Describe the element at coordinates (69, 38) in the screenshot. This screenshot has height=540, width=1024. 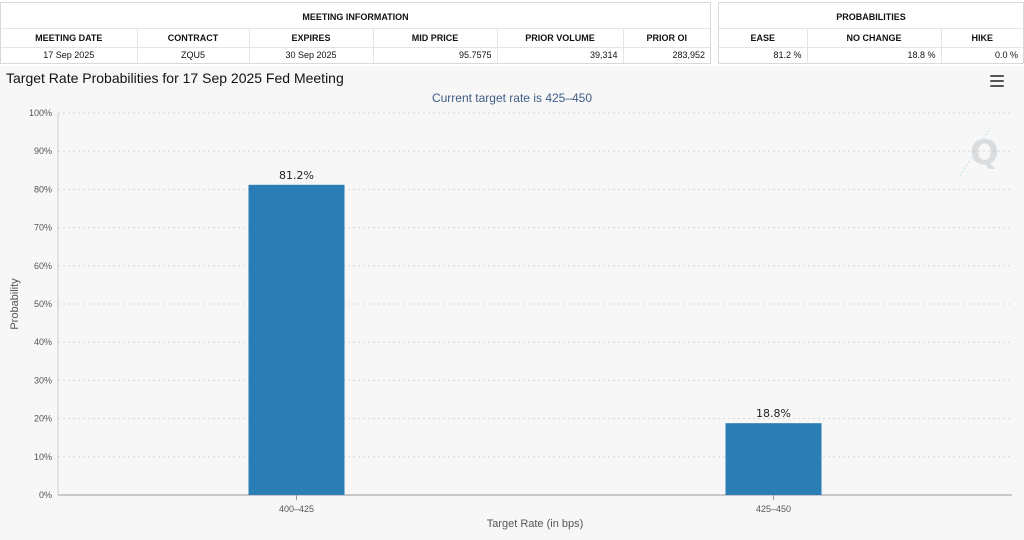
I see `header-meeting-date: MEETING DATE` at that location.